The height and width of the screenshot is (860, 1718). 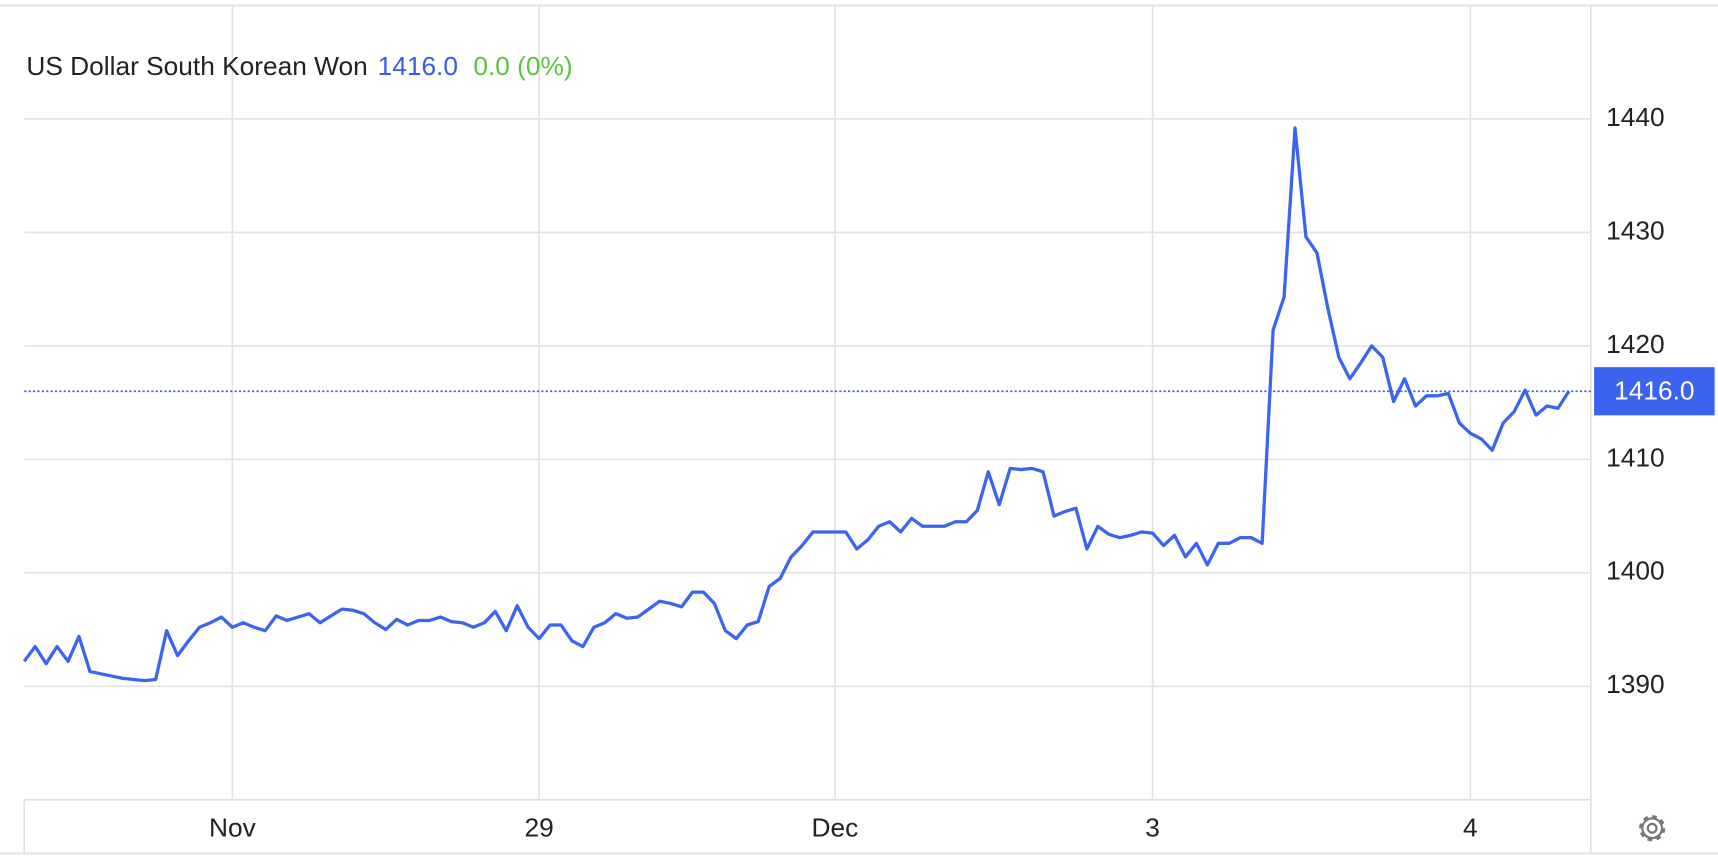 I want to click on x-tick-label: Nov, so click(x=233, y=827).